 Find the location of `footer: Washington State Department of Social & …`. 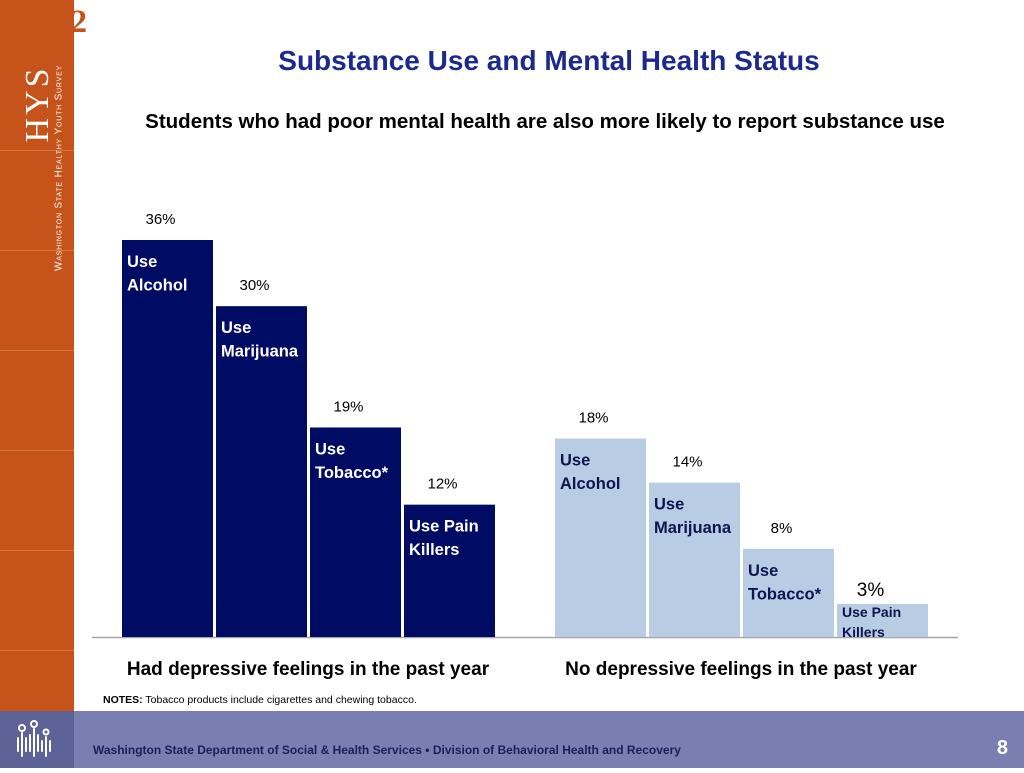

footer: Washington State Department of Social & … is located at coordinates (512, 739).